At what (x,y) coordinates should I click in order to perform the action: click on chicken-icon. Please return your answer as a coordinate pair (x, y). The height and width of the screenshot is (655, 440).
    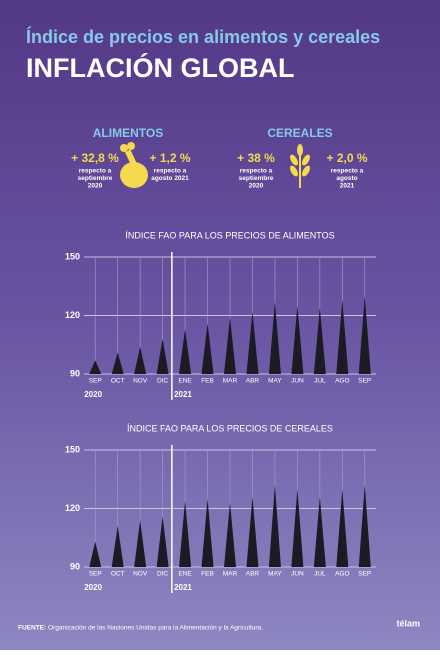
    Looking at the image, I should click on (134, 165).